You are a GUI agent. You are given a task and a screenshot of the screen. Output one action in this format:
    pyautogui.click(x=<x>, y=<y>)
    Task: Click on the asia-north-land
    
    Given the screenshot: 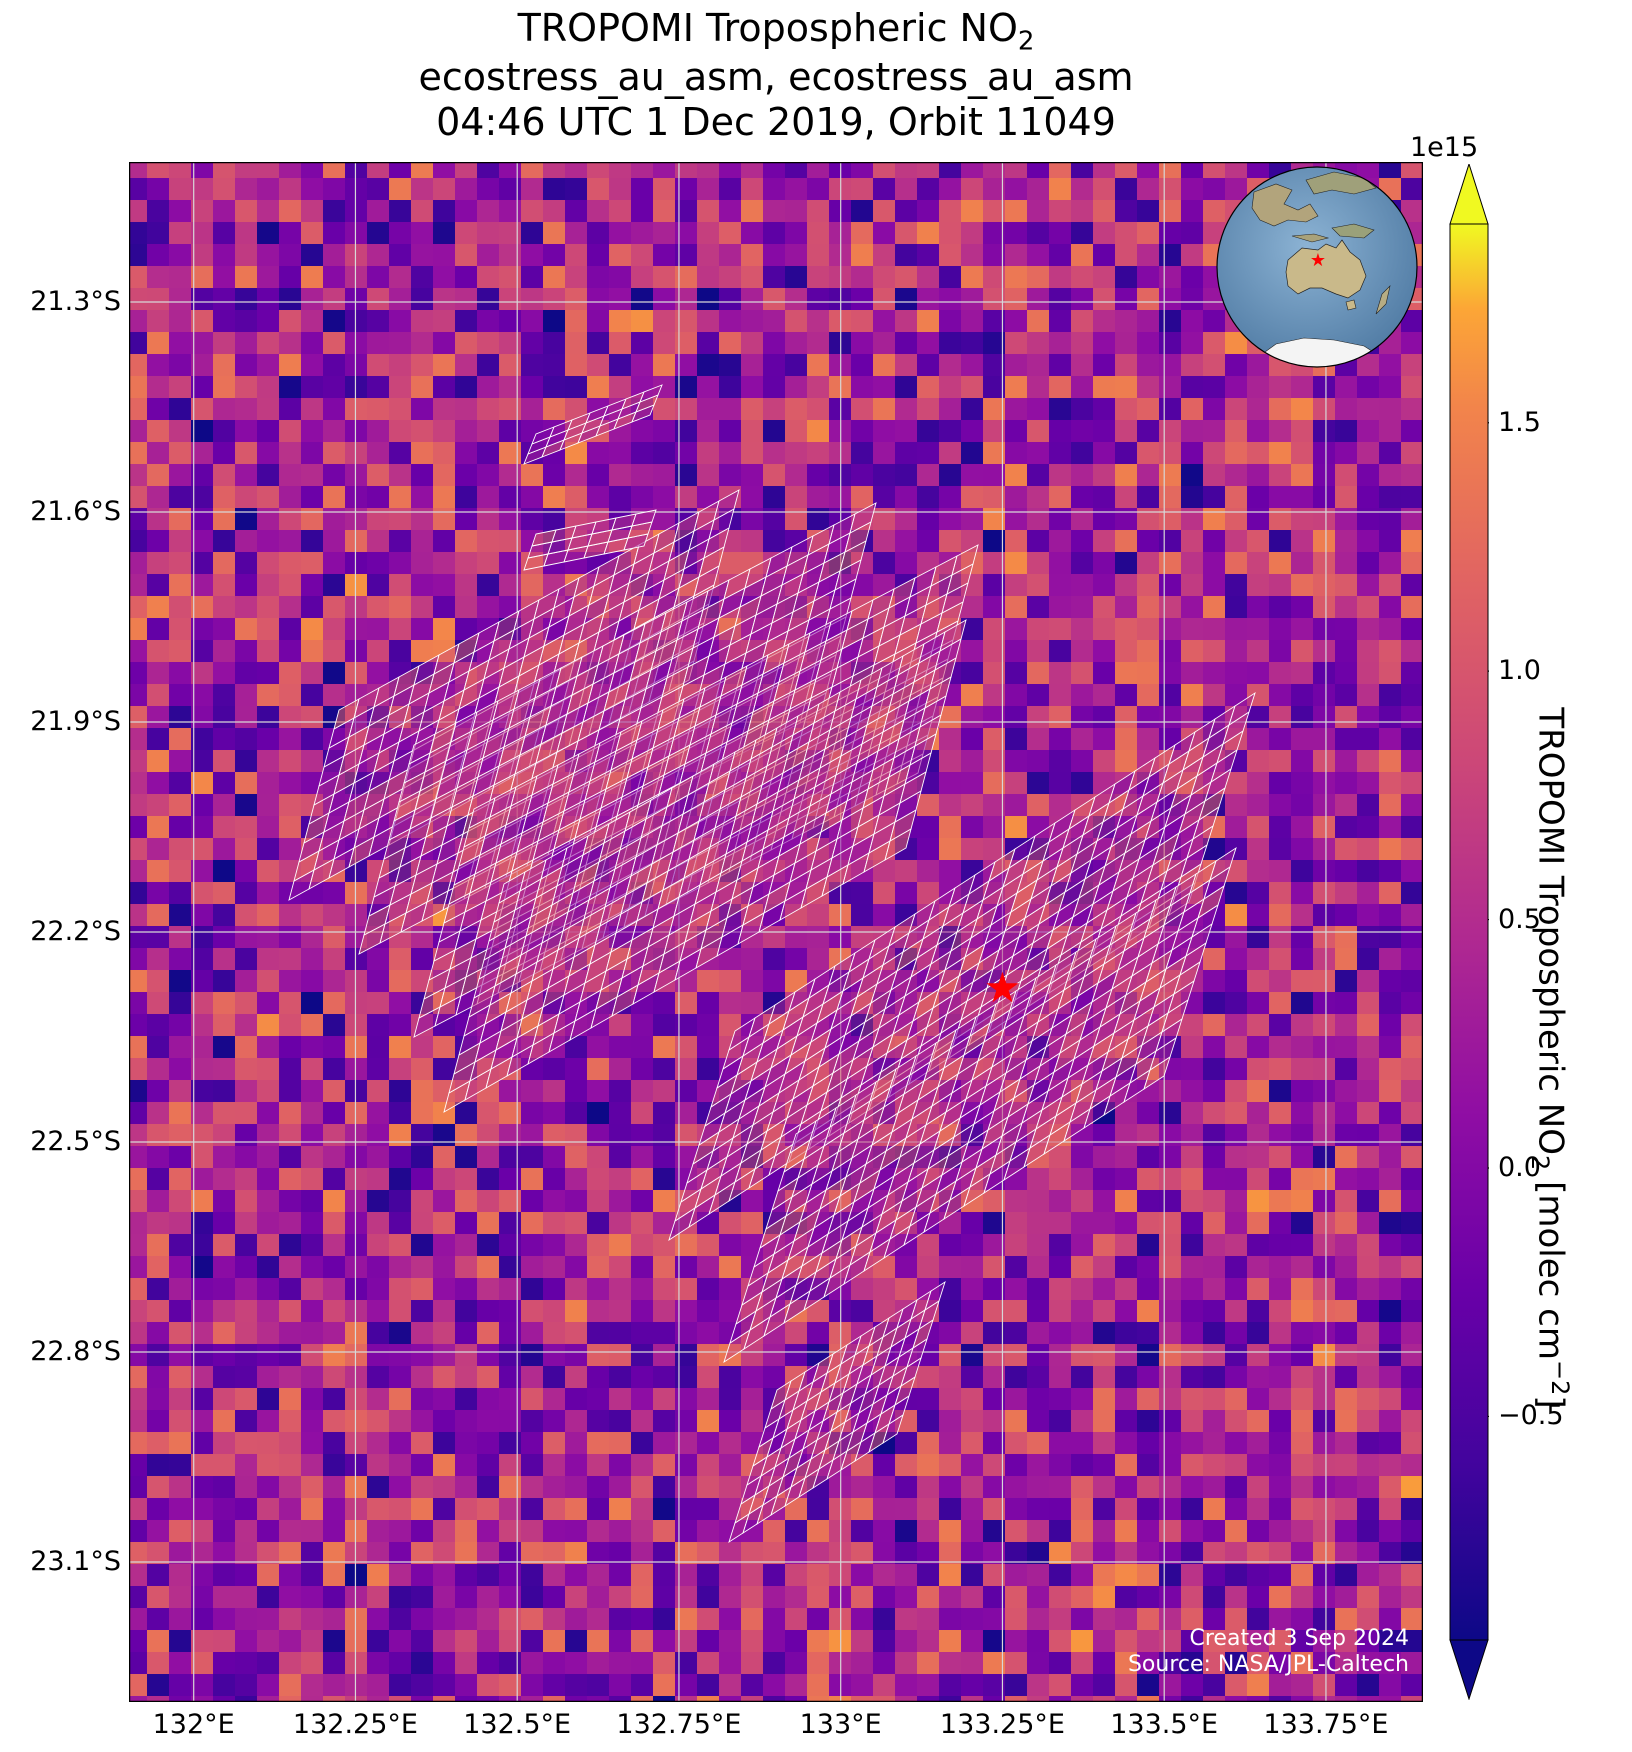 What is the action you would take?
    pyautogui.click(x=1341, y=183)
    